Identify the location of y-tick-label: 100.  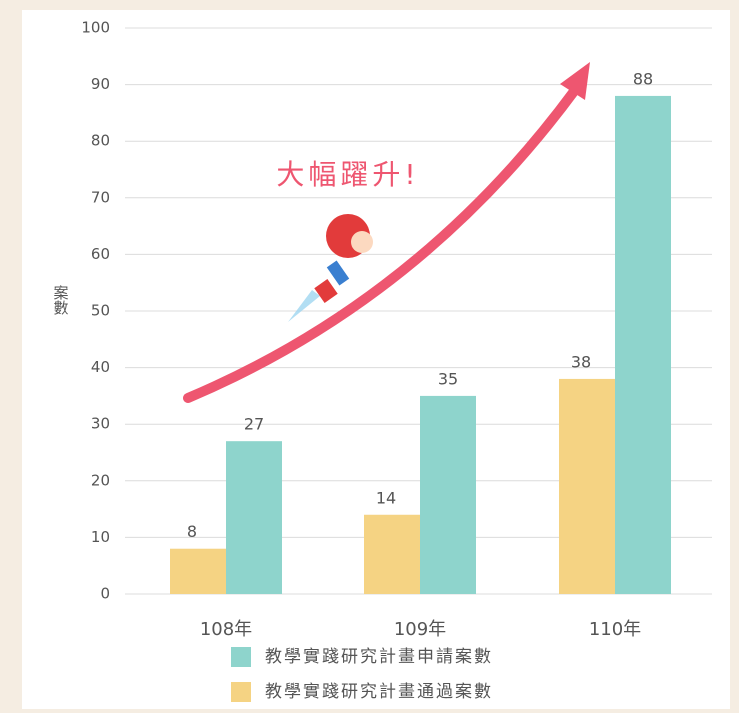
(95, 28).